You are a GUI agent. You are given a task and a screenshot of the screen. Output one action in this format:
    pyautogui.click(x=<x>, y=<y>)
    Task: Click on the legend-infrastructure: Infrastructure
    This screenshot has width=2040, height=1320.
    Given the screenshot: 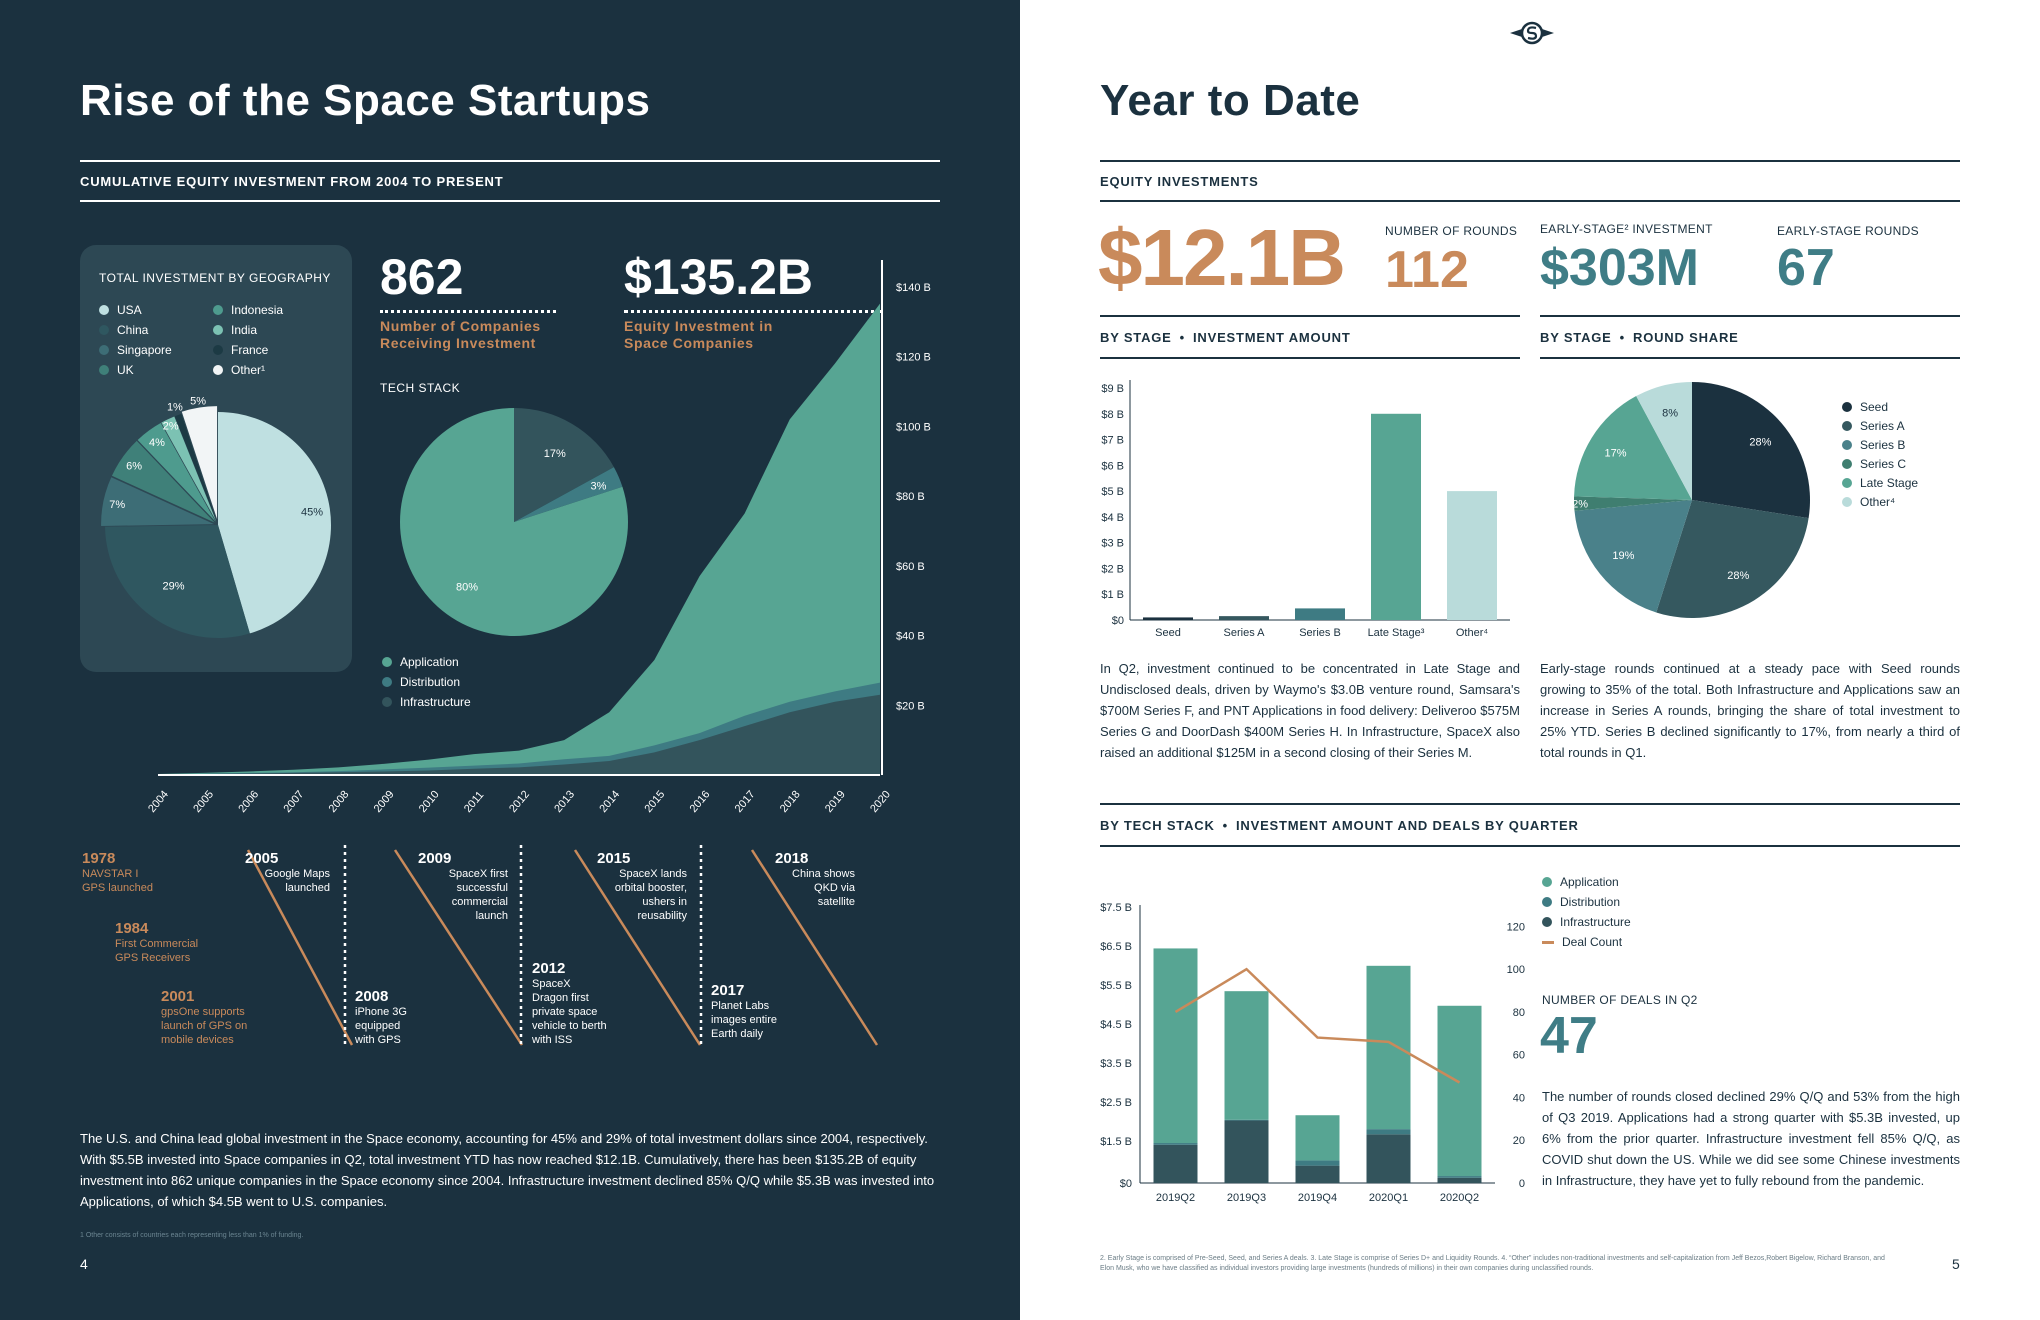 What is the action you would take?
    pyautogui.click(x=426, y=702)
    